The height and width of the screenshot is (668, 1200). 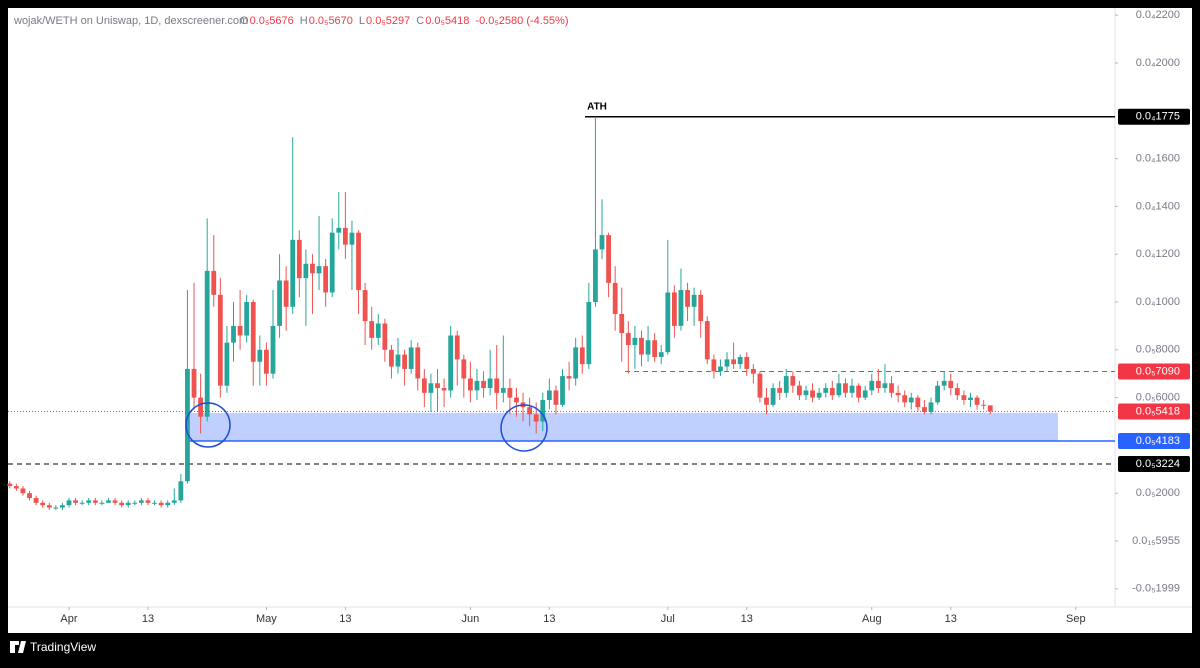 What do you see at coordinates (623, 427) in the screenshot?
I see `support-zone` at bounding box center [623, 427].